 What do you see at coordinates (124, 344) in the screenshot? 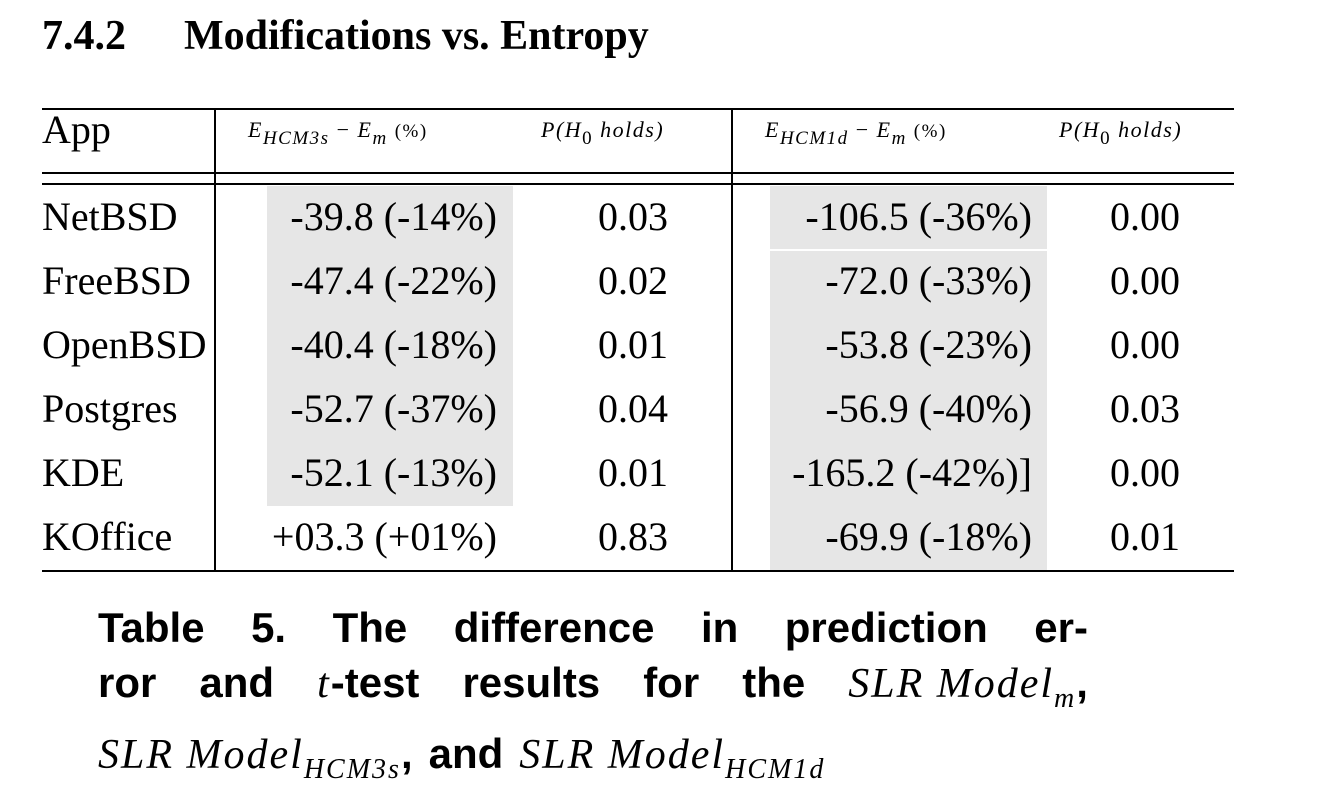
I see `row-app: OpenBSD` at bounding box center [124, 344].